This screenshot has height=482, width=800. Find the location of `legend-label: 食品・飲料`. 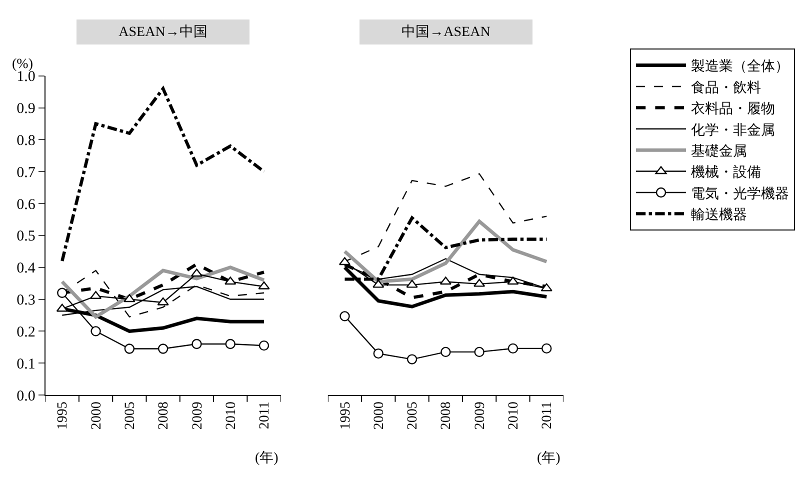

legend-label: 食品・飲料 is located at coordinates (726, 88).